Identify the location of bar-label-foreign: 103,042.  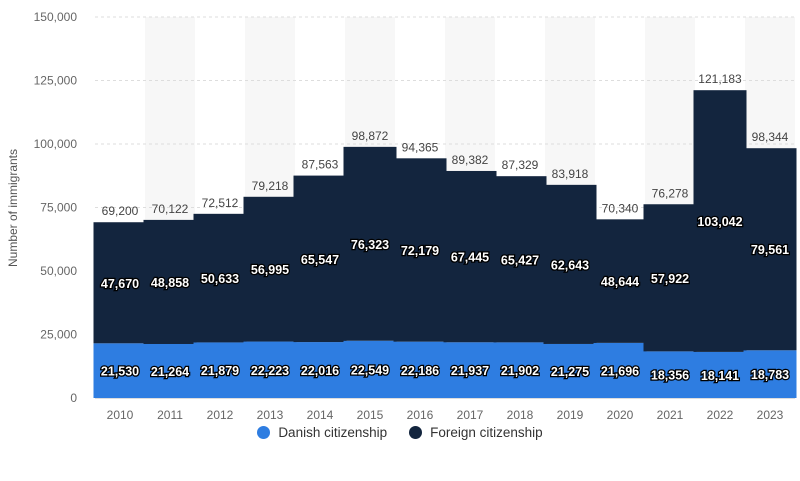
(719, 222).